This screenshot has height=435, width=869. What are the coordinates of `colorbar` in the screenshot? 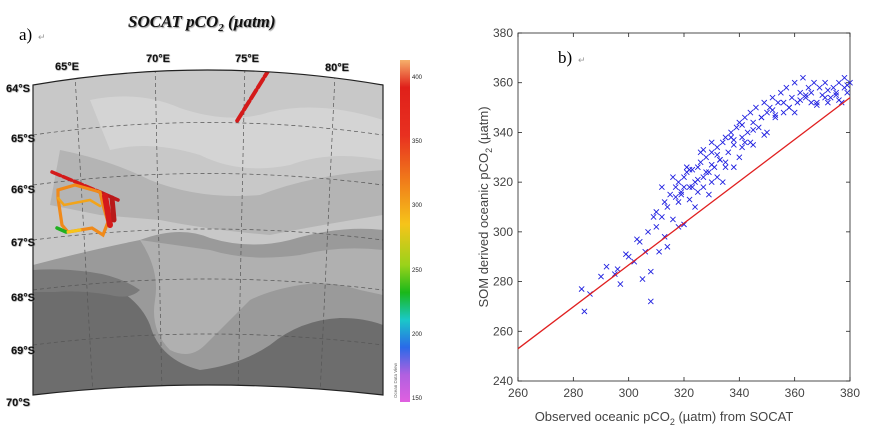 It's located at (405, 231).